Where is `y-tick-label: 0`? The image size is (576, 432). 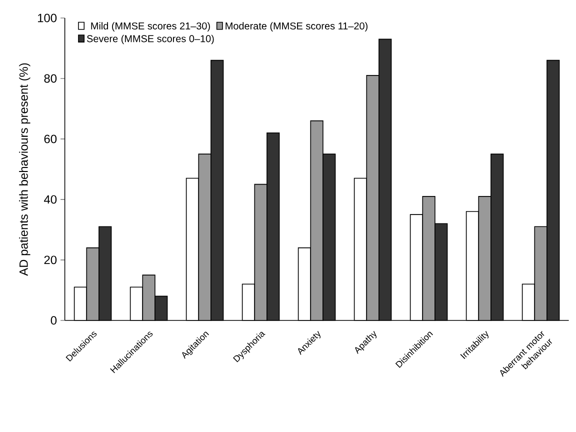 y-tick-label: 0 is located at coordinates (53, 320).